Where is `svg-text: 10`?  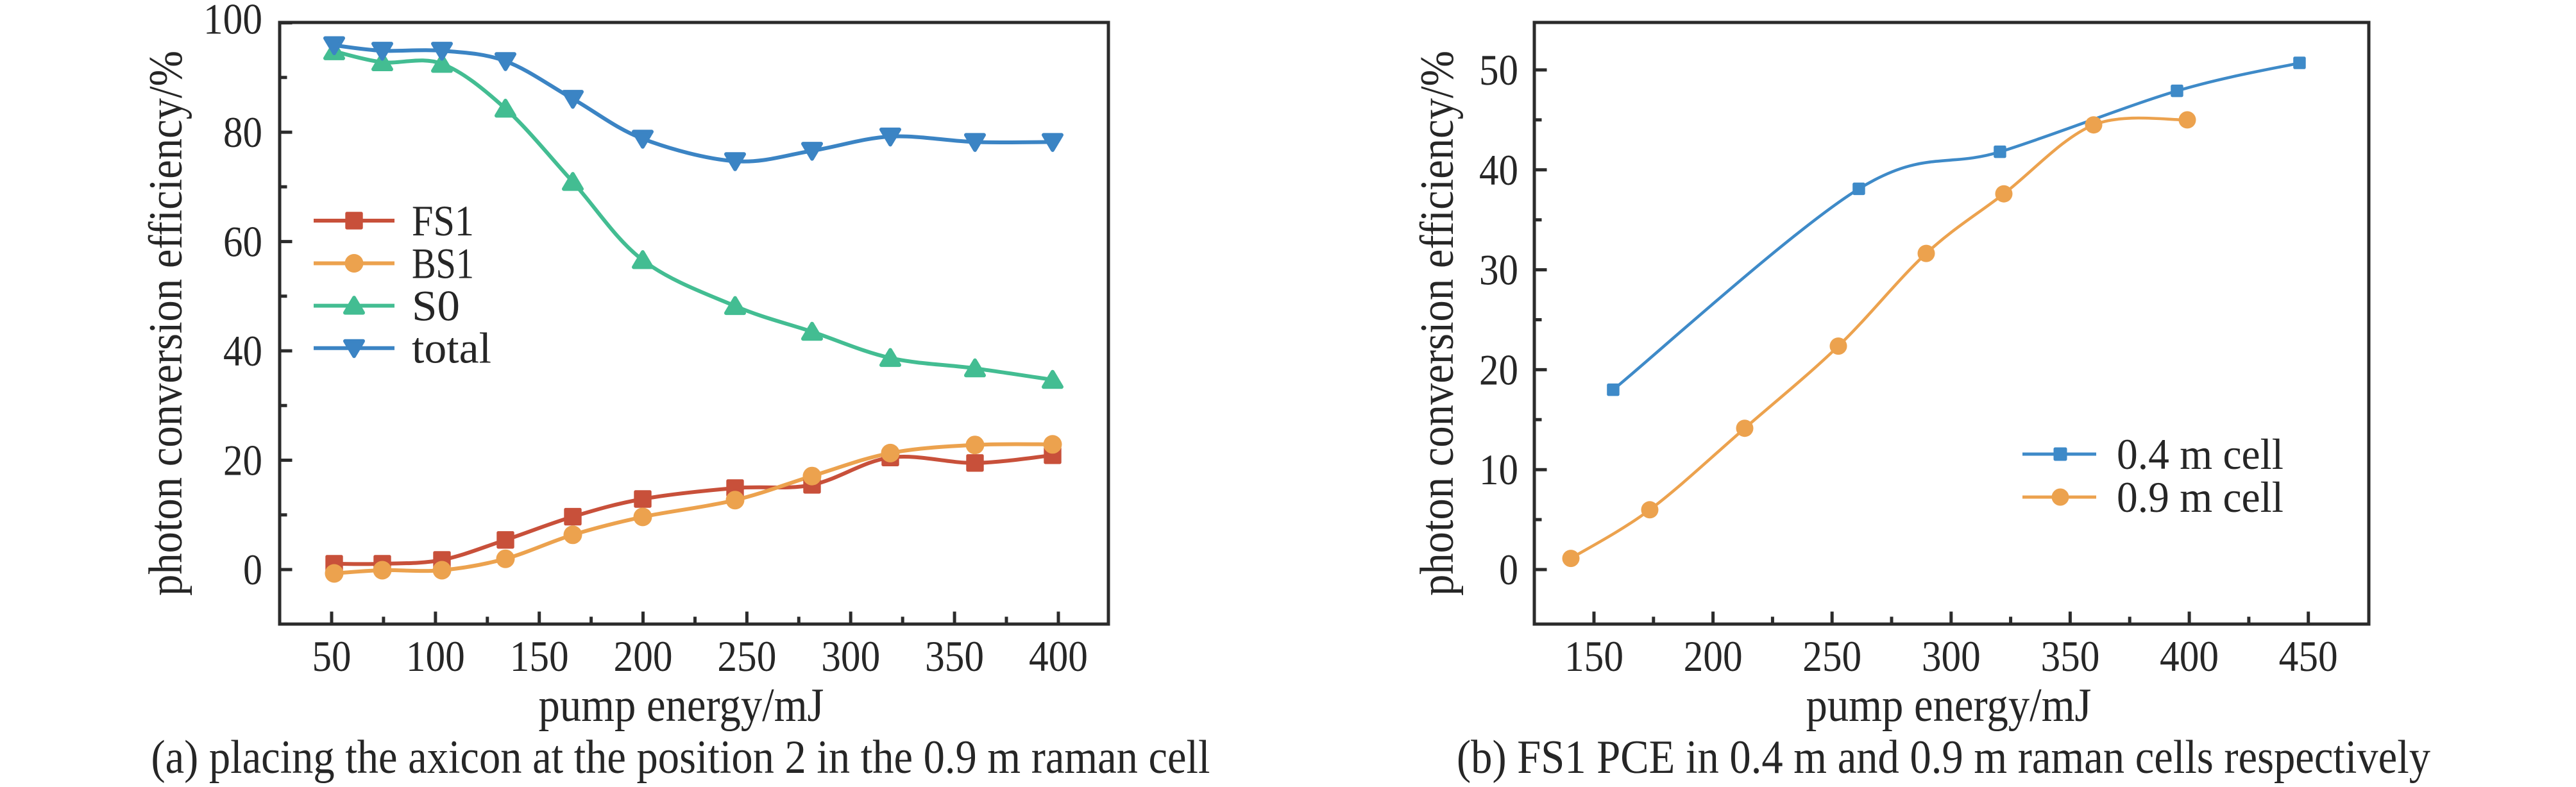
svg-text: 10 is located at coordinates (1498, 469).